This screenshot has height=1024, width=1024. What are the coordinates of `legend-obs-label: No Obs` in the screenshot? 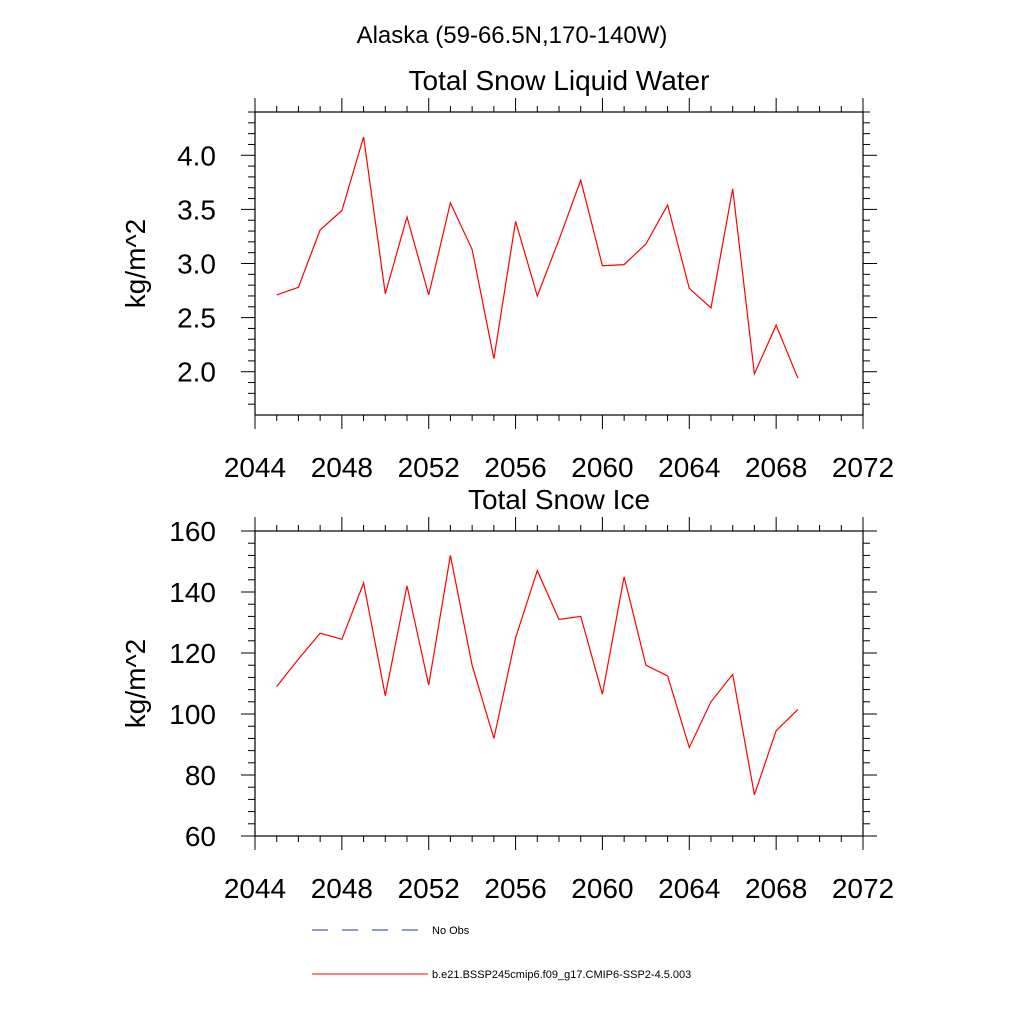 It's located at (451, 931).